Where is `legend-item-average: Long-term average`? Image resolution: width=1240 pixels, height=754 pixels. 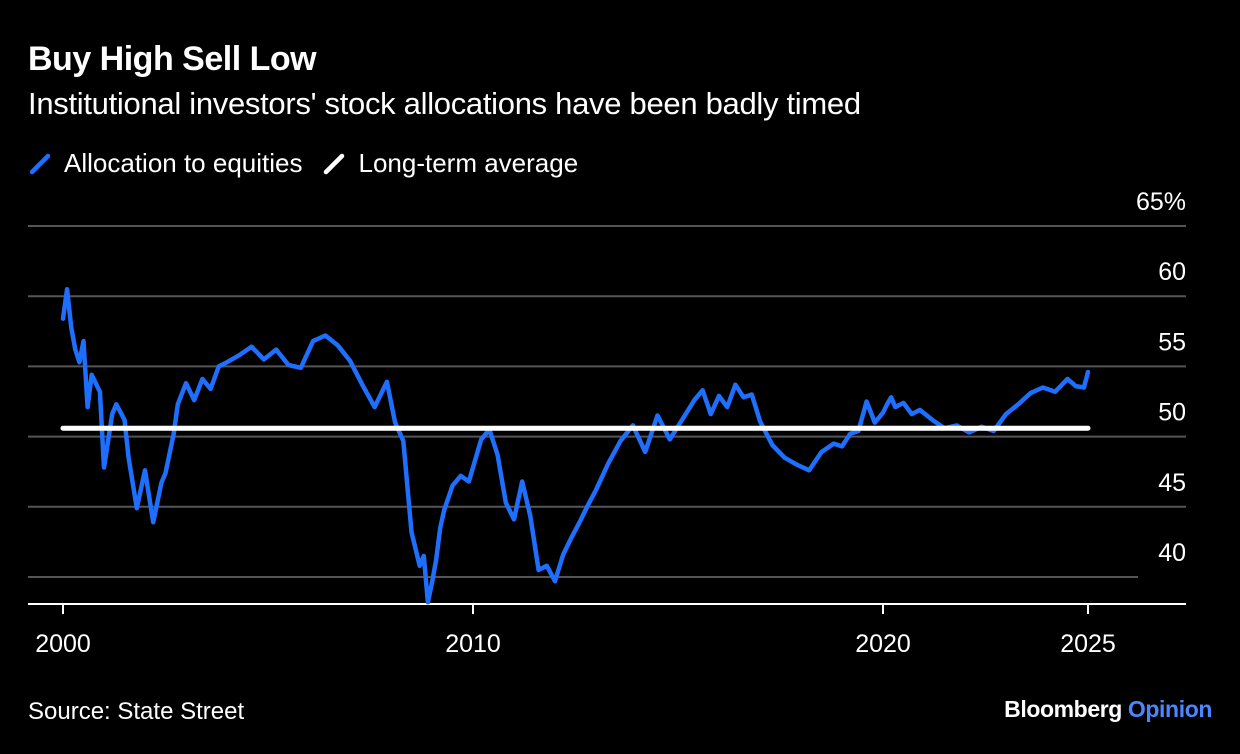 legend-item-average: Long-term average is located at coordinates (450, 163).